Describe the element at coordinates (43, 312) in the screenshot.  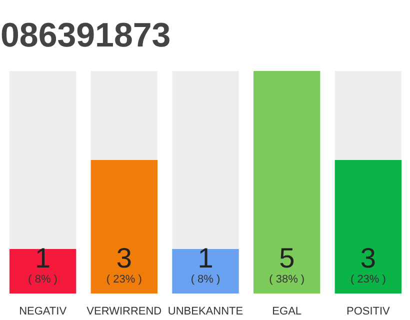
I see `x-tick-label: NEGATIV` at that location.